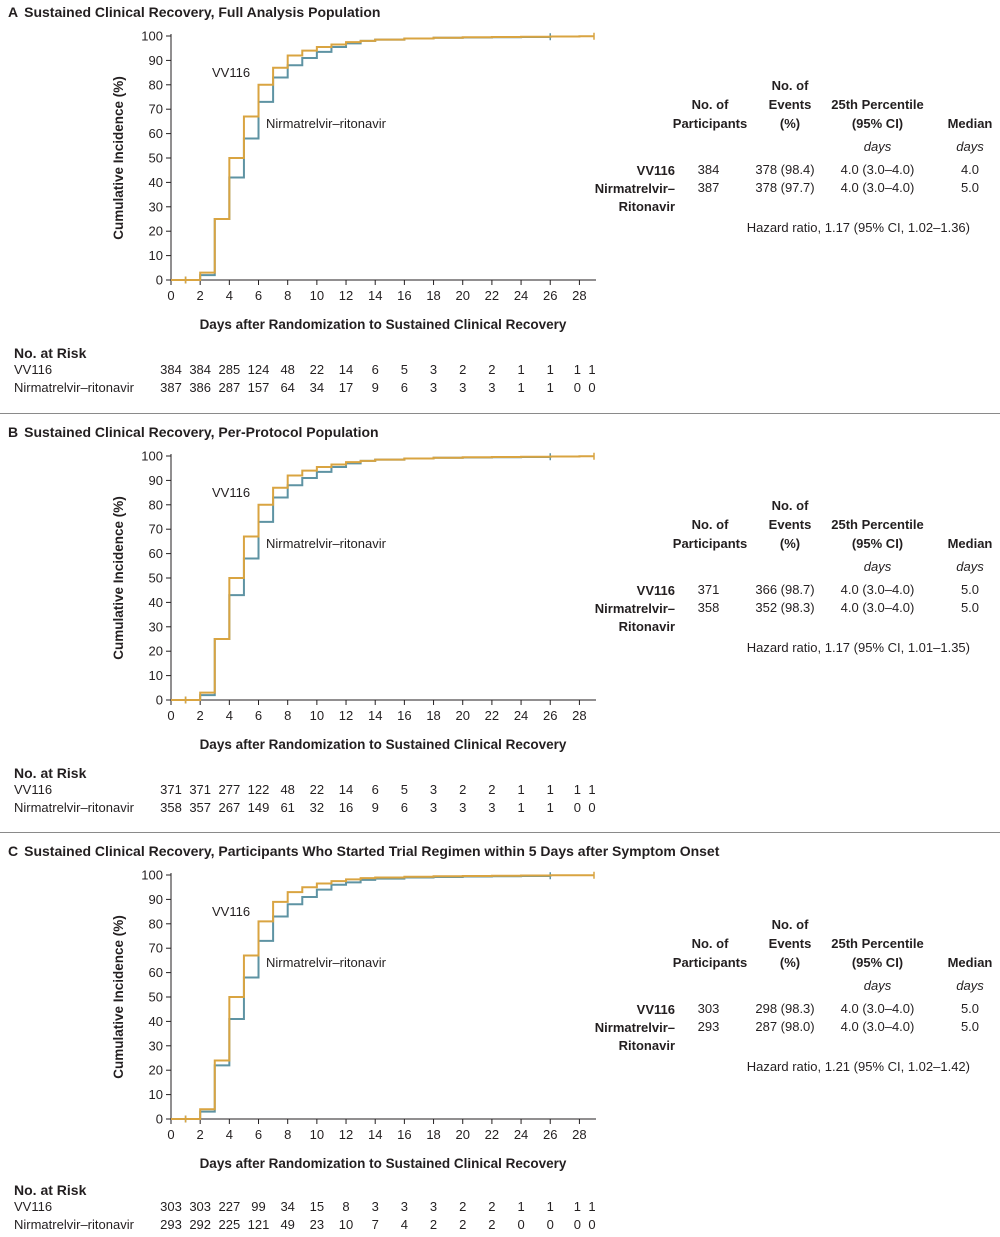 This screenshot has height=1237, width=1000. What do you see at coordinates (785, 589) in the screenshot?
I see `events-value: 366 (98.7)` at bounding box center [785, 589].